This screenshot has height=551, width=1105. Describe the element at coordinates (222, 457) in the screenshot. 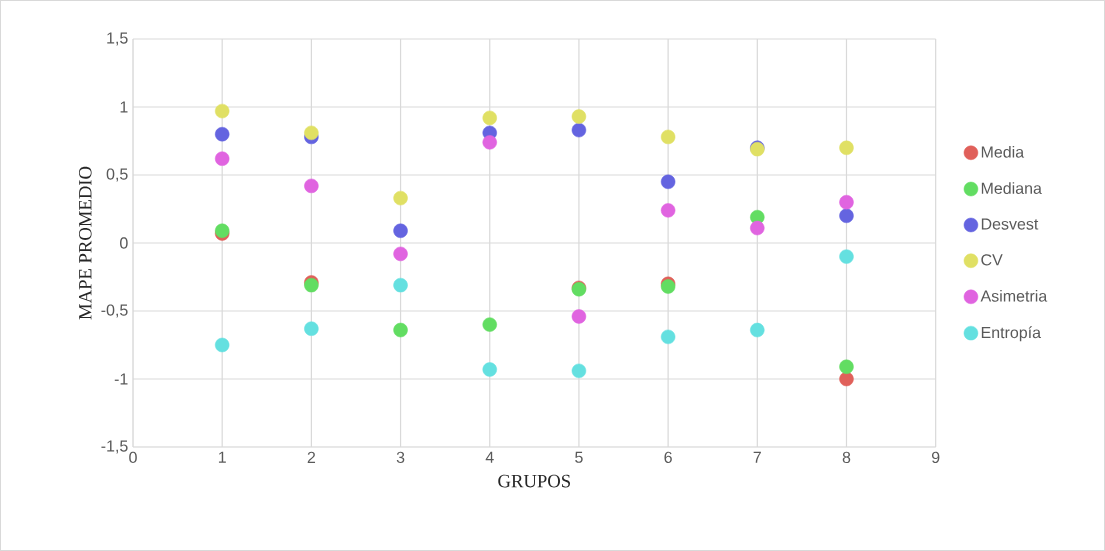

I see `x-tick-label: 1` at that location.